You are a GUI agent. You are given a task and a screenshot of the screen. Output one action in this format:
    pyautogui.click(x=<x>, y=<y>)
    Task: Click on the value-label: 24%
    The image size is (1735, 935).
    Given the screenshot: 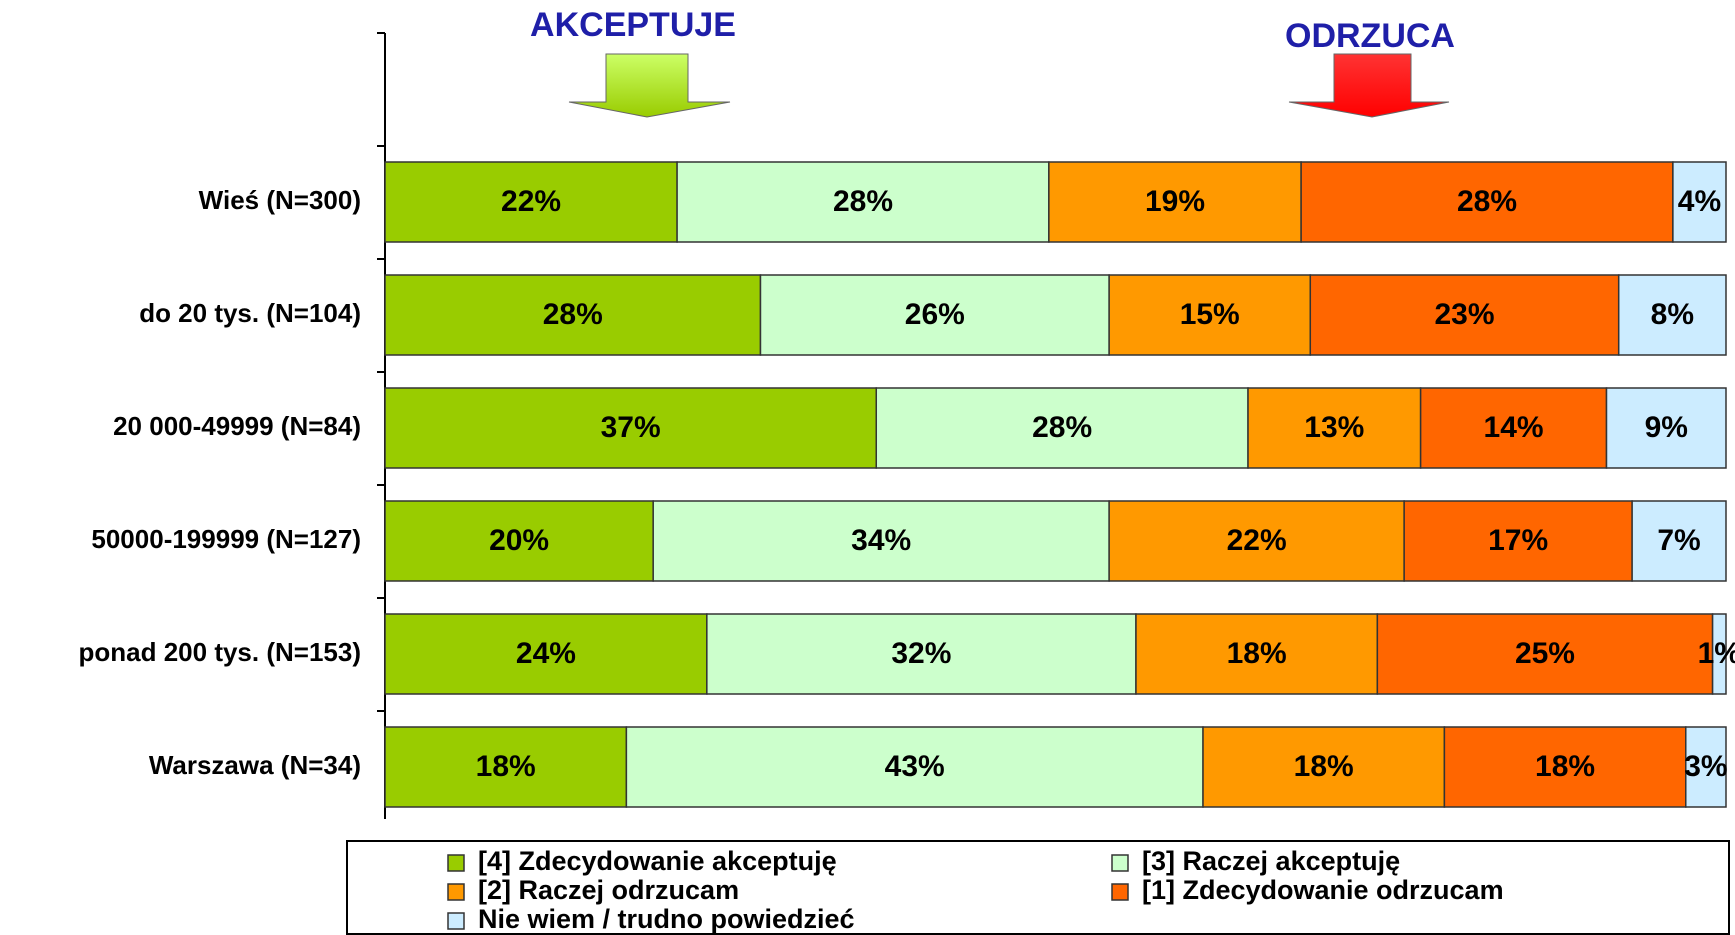 What is the action you would take?
    pyautogui.click(x=546, y=653)
    